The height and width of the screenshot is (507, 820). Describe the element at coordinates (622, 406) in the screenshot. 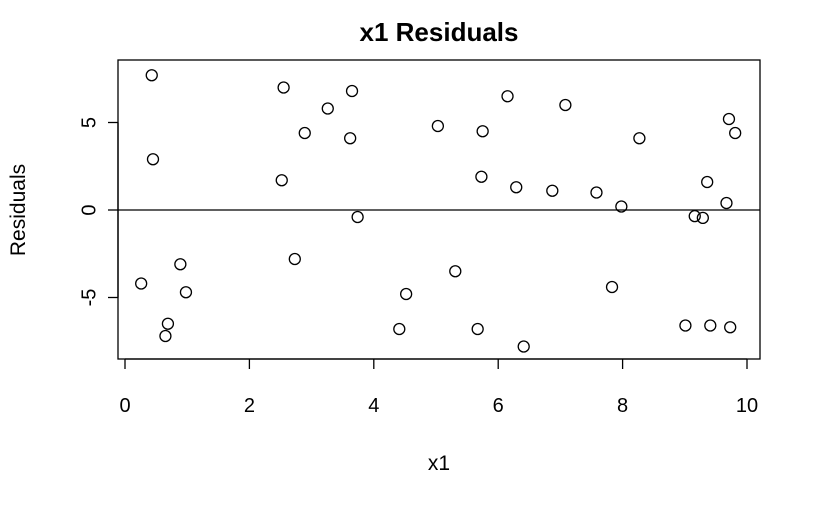

I see `x-tick-label: 8` at that location.